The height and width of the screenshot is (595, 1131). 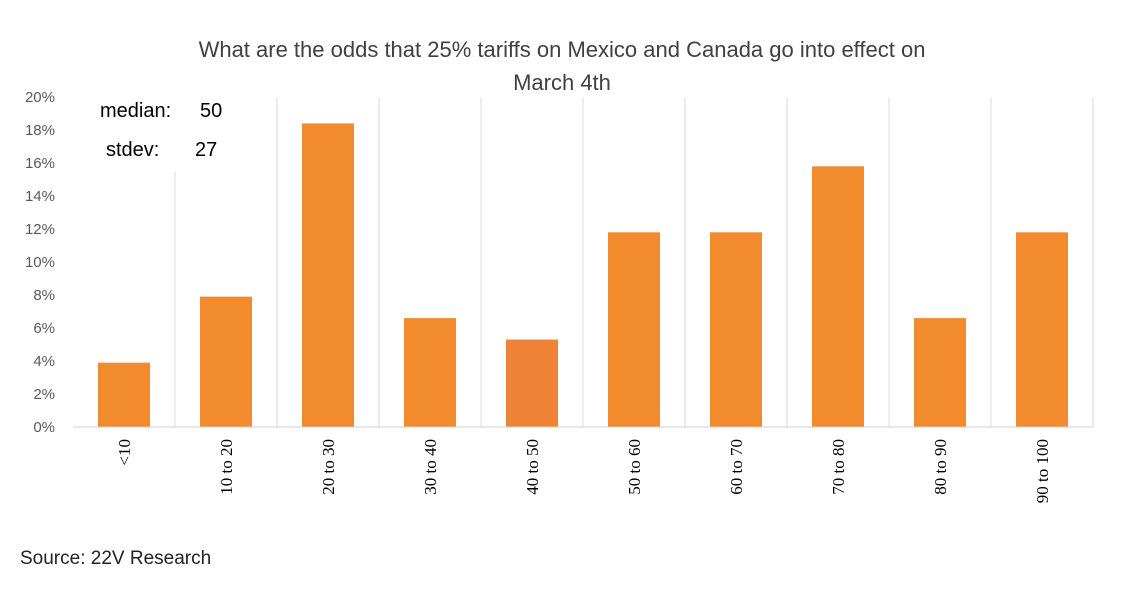 I want to click on x-tick-label: 60 to 70, so click(x=736, y=467).